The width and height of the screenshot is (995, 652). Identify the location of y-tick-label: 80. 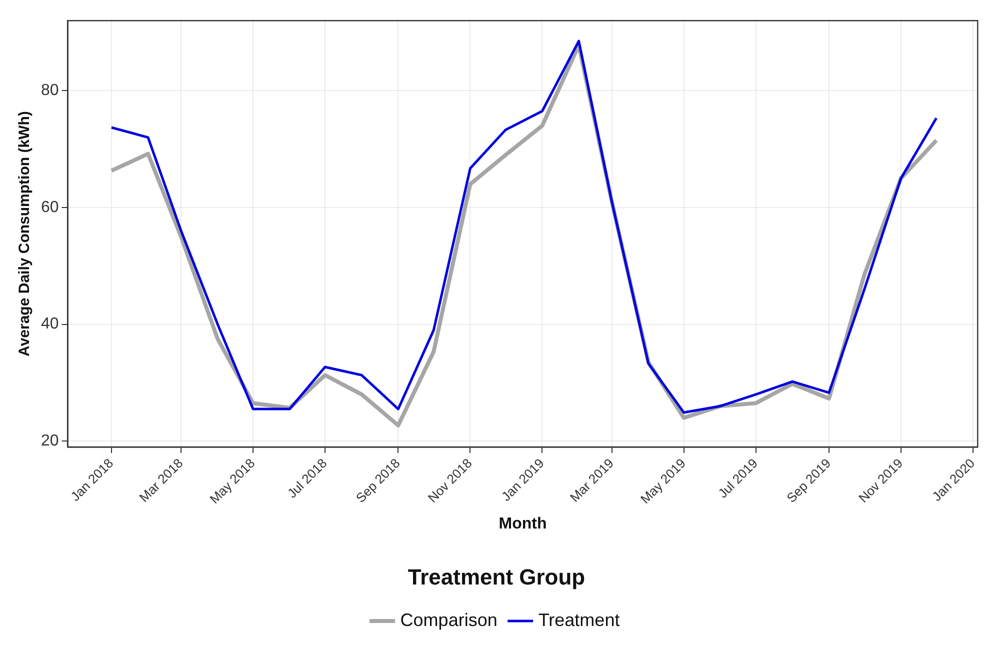
(50, 91).